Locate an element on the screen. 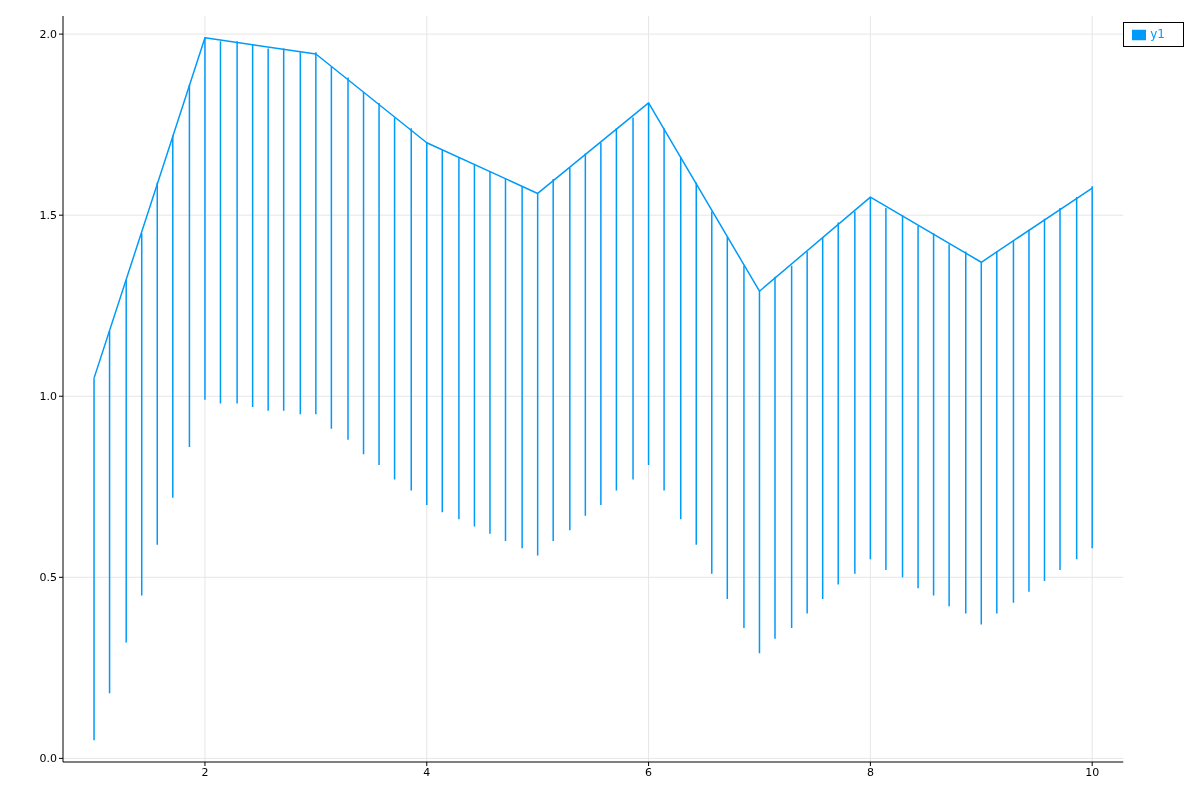  x-tick-label: 2 is located at coordinates (205, 772).